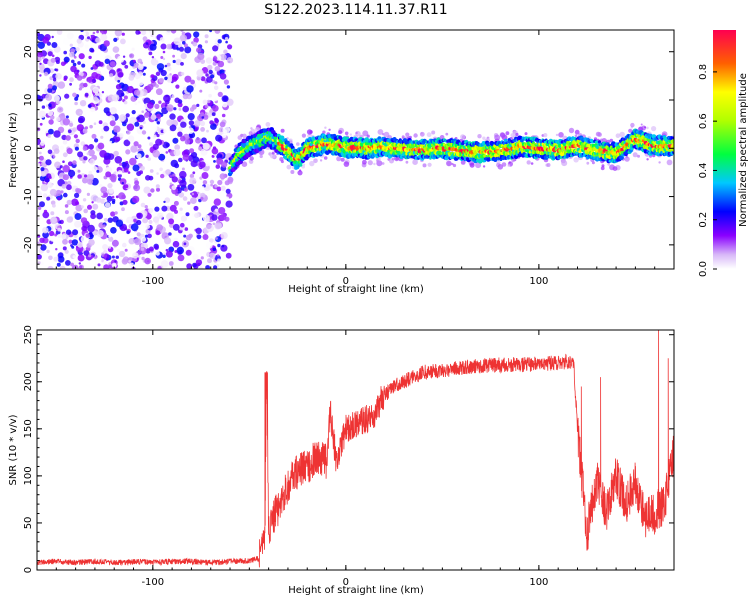 This screenshot has width=750, height=600. Describe the element at coordinates (707, 170) in the screenshot. I see `colorbar-ticks: 0.0 0.2 0.4 0.6 0.8` at that location.